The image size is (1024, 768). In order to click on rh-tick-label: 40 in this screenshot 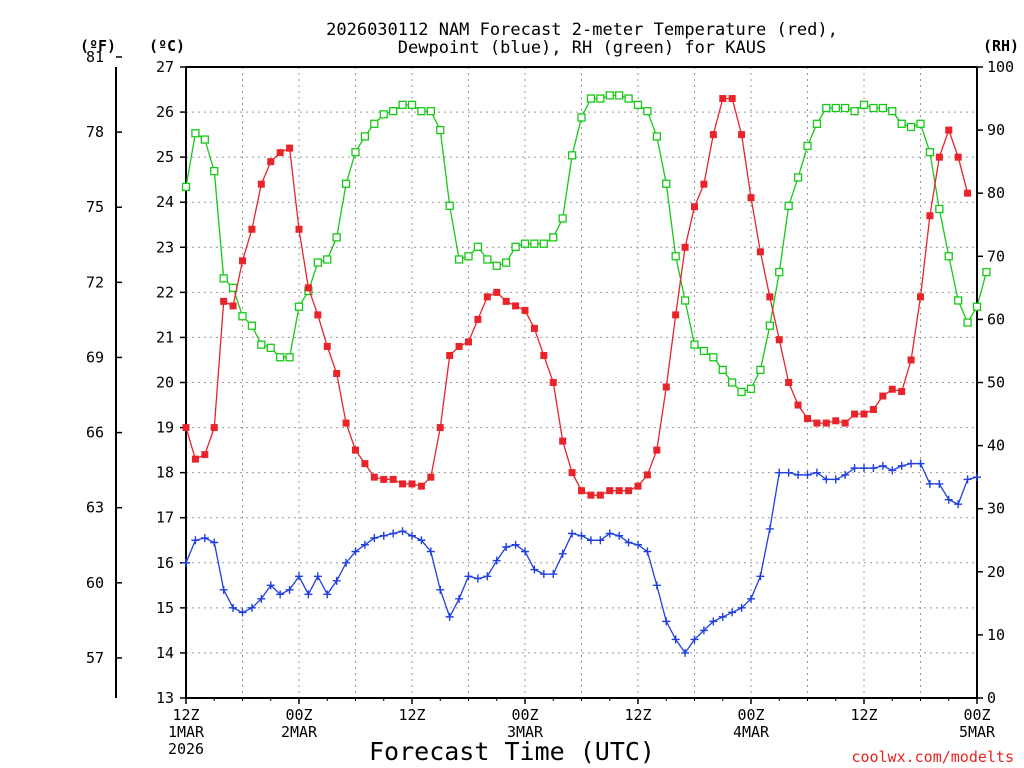, I will do `click(996, 446)`.